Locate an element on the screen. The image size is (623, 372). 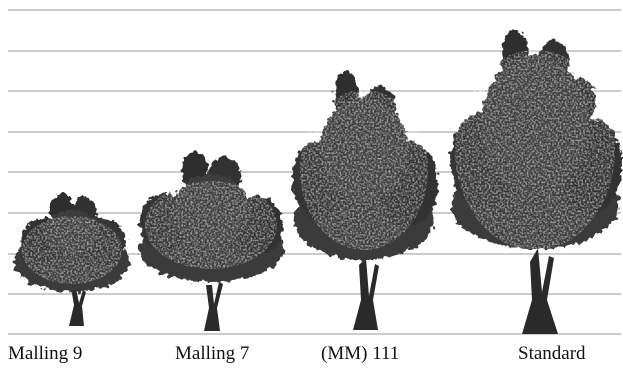
label-mm-111: (MM) 111 is located at coordinates (360, 353).